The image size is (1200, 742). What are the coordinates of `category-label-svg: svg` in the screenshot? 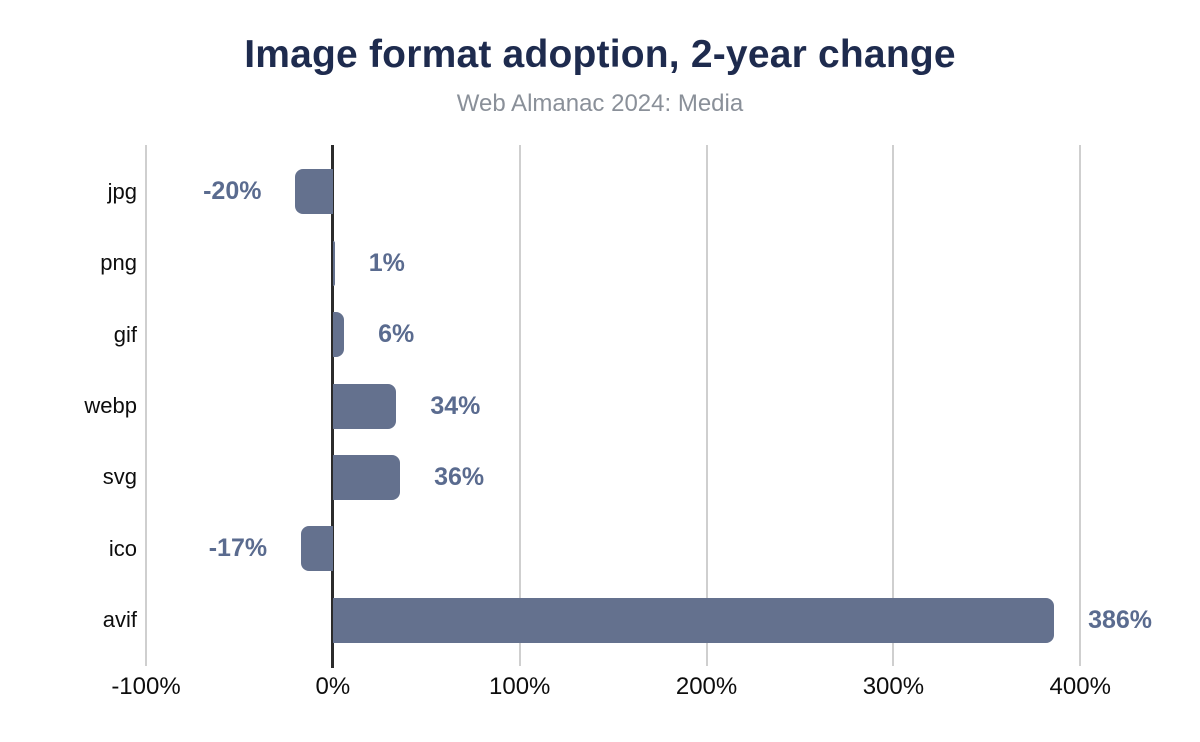 It's located at (119, 477).